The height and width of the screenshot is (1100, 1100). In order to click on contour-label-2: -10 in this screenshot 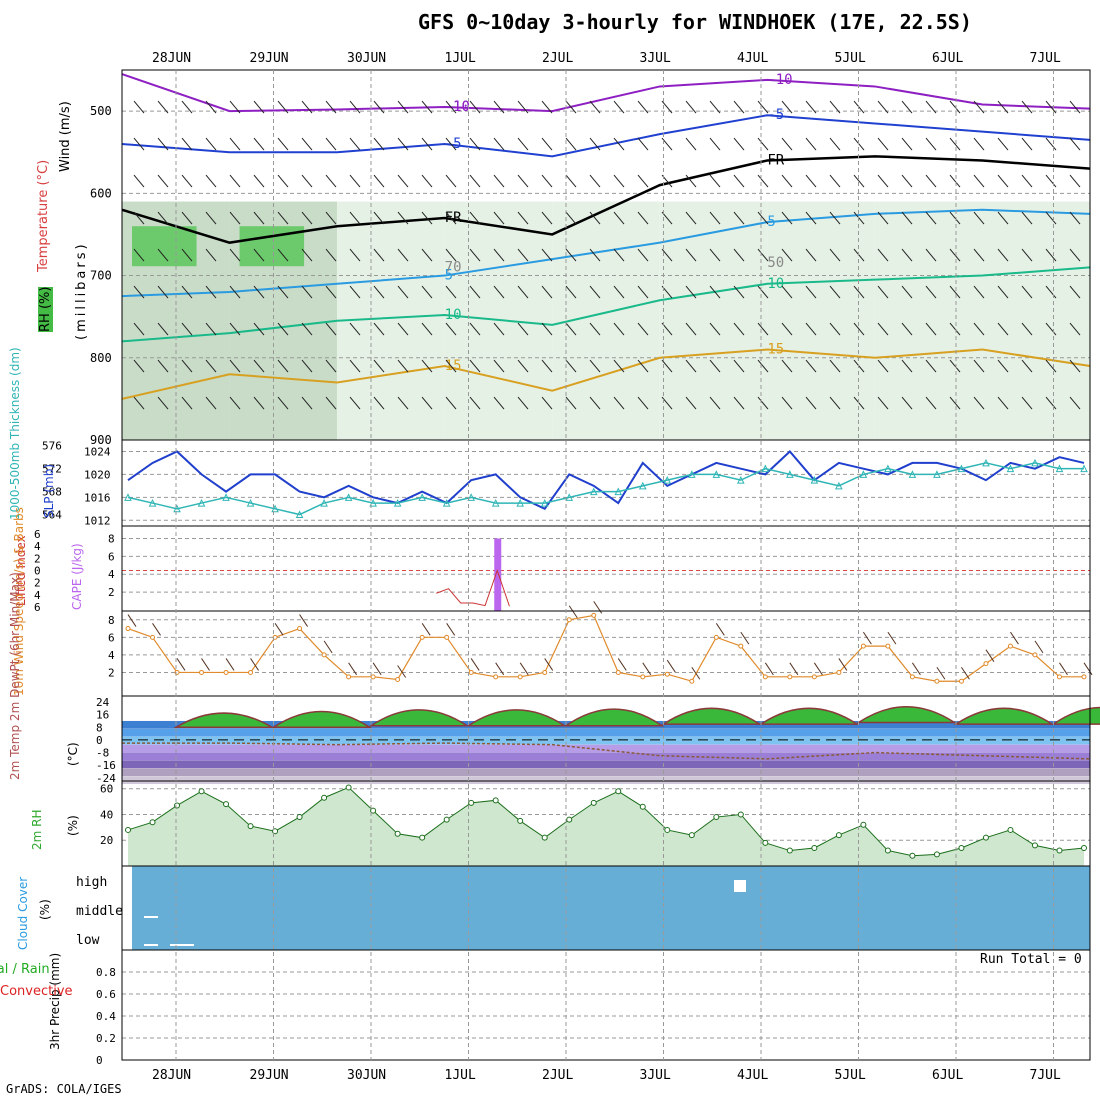, I will do `click(457, 107)`.